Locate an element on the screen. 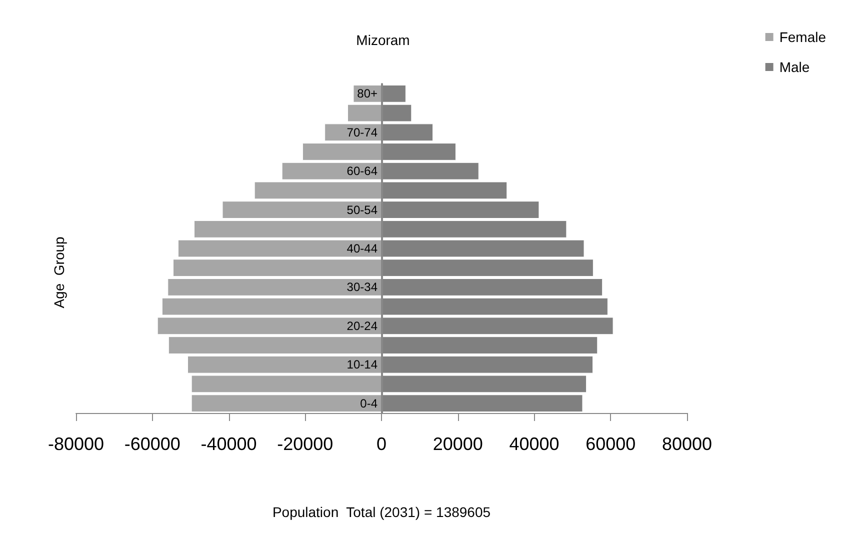  x-tick-label: 60000 is located at coordinates (611, 444).